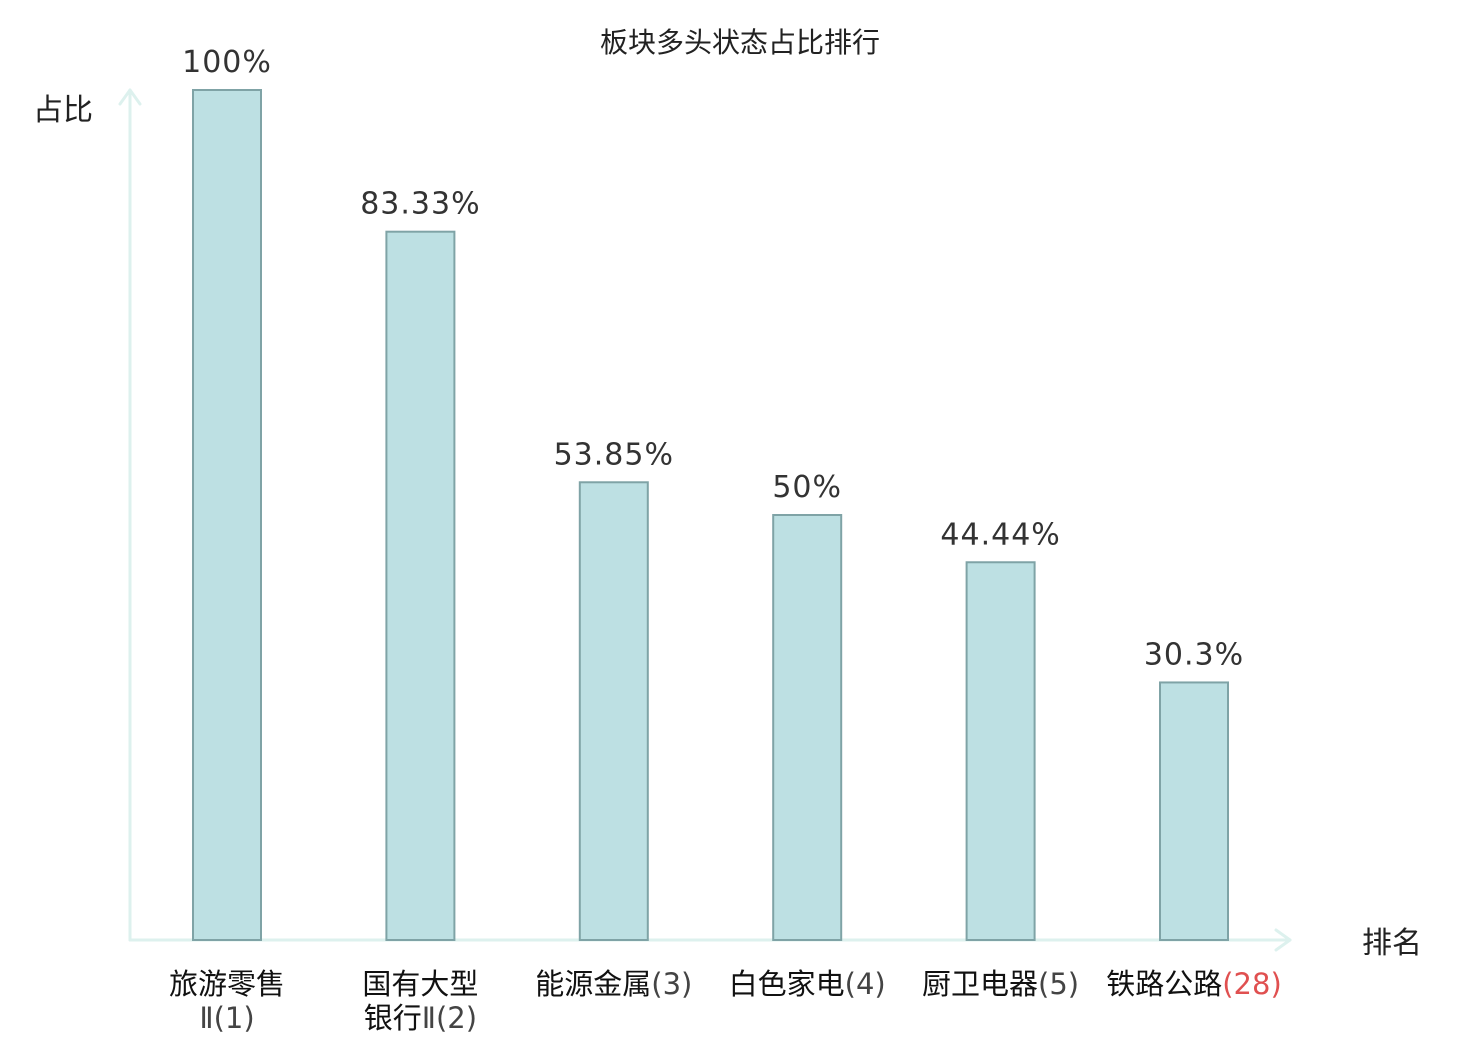 The image size is (1480, 1040). I want to click on x-tick-label: 白色家电(4), so click(807, 984).